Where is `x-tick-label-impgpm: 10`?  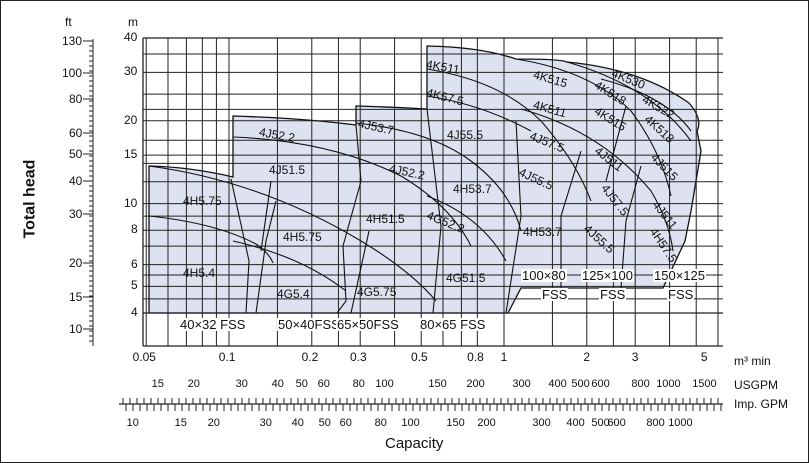
x-tick-label-impgpm: 10 is located at coordinates (132, 423).